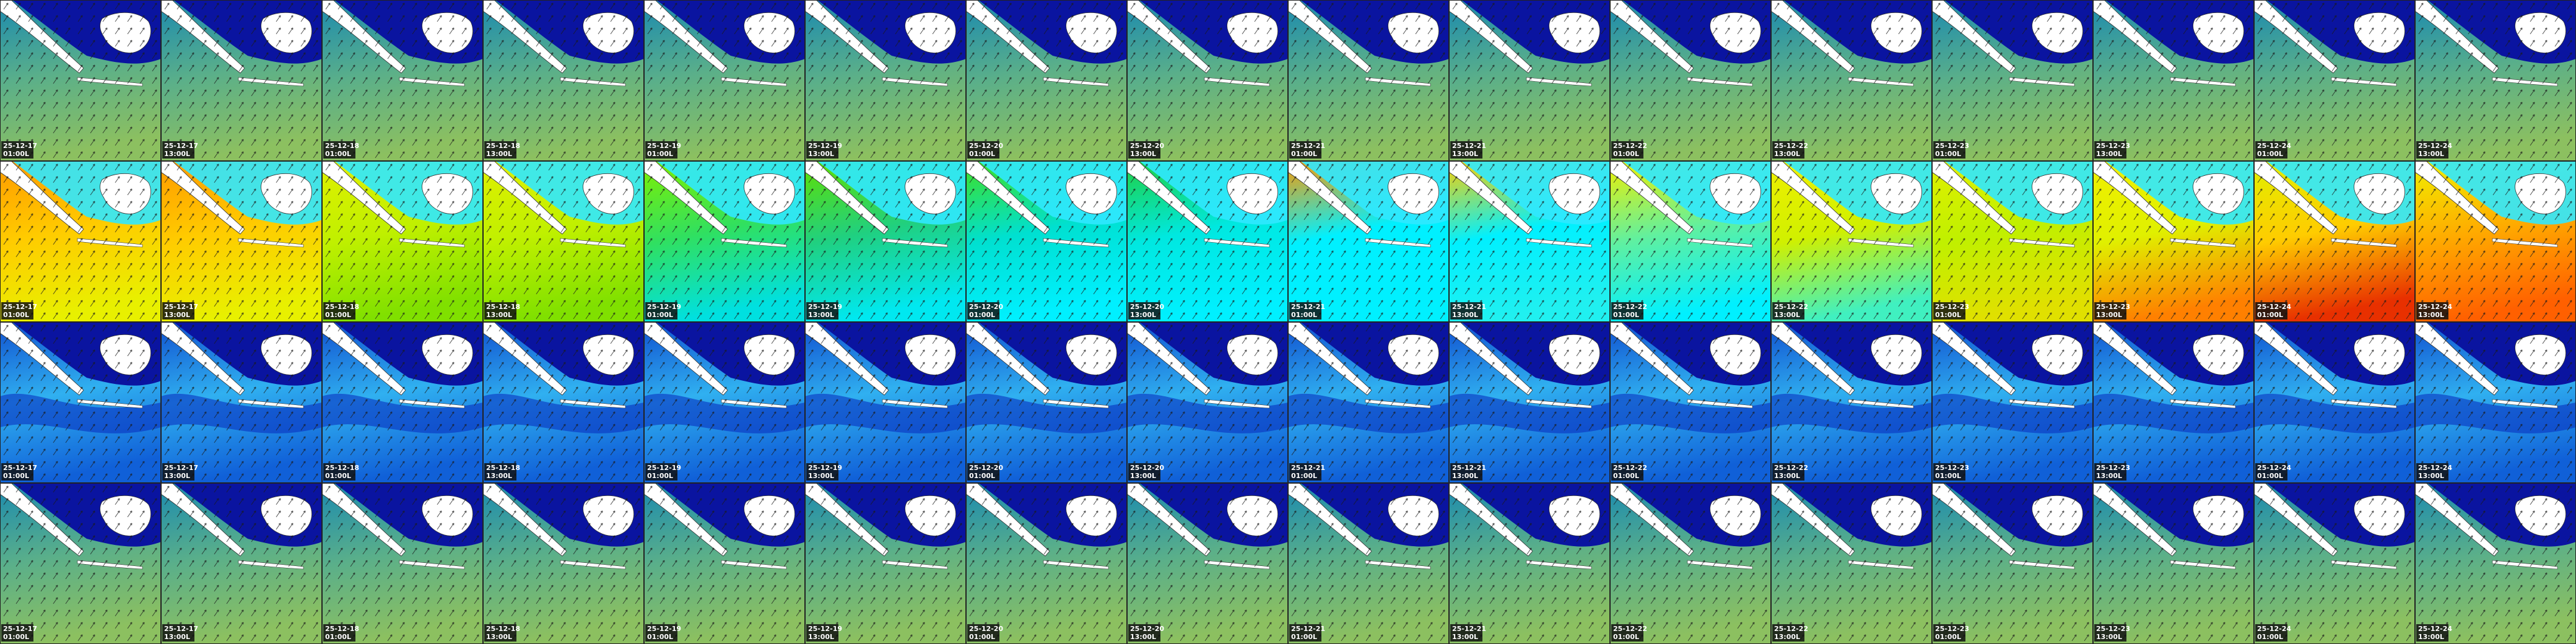 This screenshot has height=644, width=2576. Describe the element at coordinates (1308, 146) in the screenshot. I see `frame-date: 25-12-21` at that location.